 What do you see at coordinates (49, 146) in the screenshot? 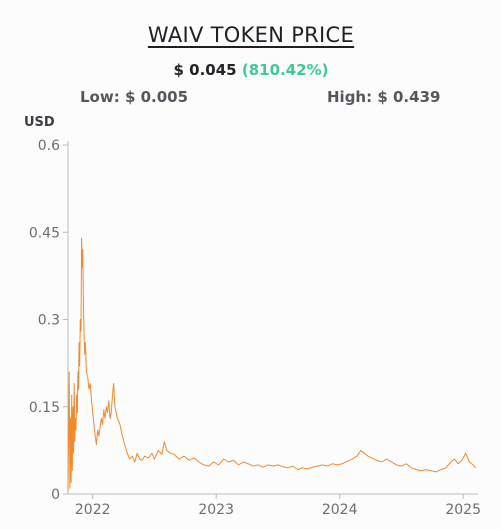
I see `y-tick-label: 0.6` at bounding box center [49, 146].